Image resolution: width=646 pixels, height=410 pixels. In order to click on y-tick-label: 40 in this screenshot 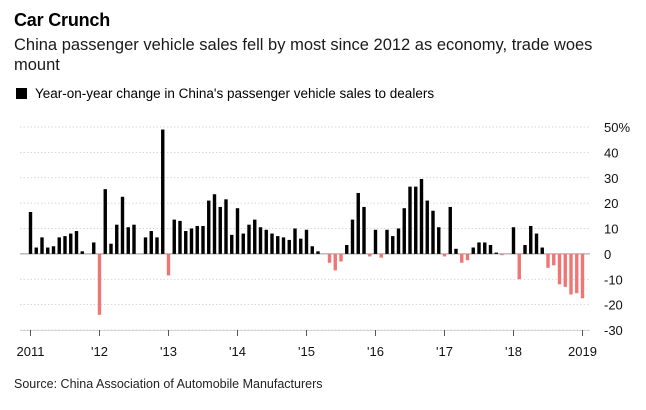, I will do `click(611, 152)`.